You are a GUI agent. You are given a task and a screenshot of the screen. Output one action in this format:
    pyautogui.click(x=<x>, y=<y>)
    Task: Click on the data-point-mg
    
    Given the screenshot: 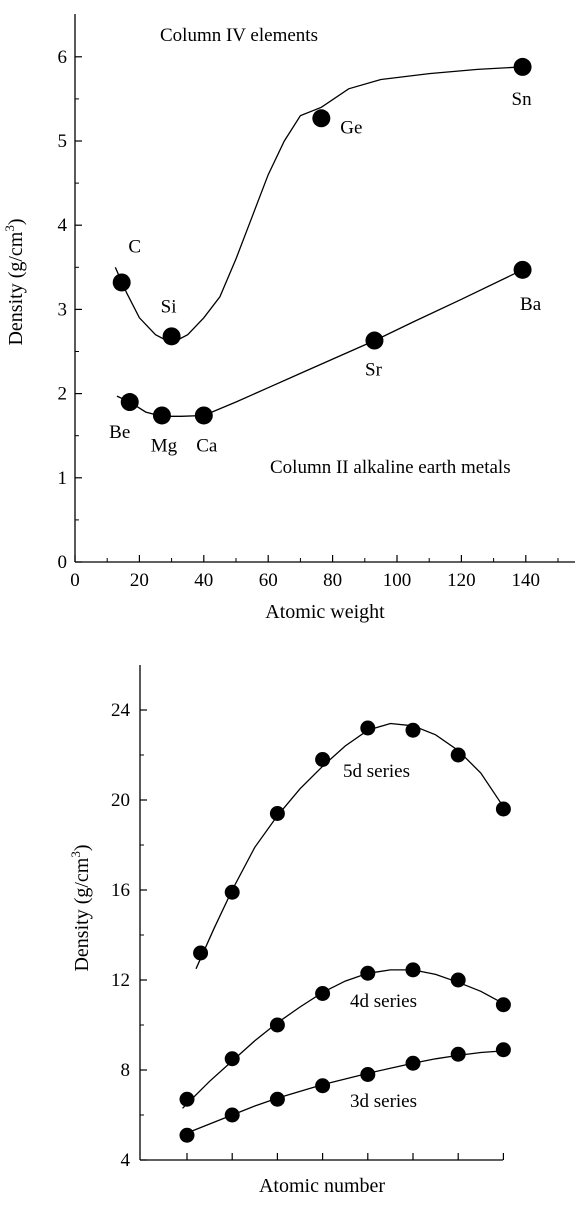 What is the action you would take?
    pyautogui.click(x=161, y=415)
    